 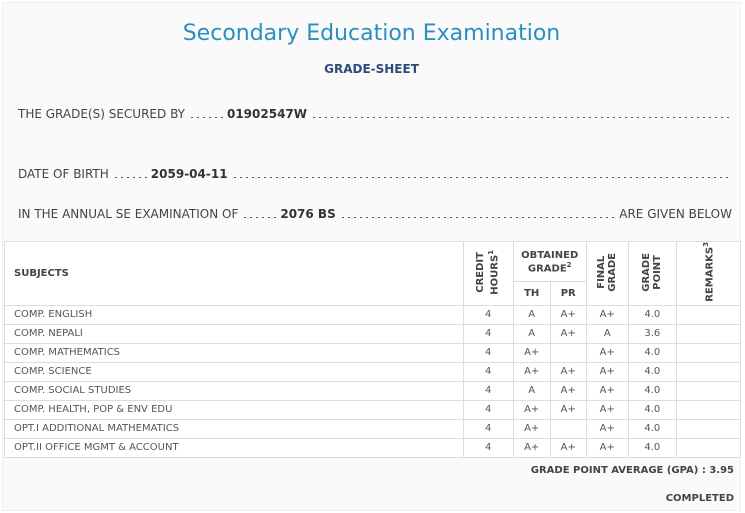 I want to click on header-label: REMARKS, so click(x=710, y=274).